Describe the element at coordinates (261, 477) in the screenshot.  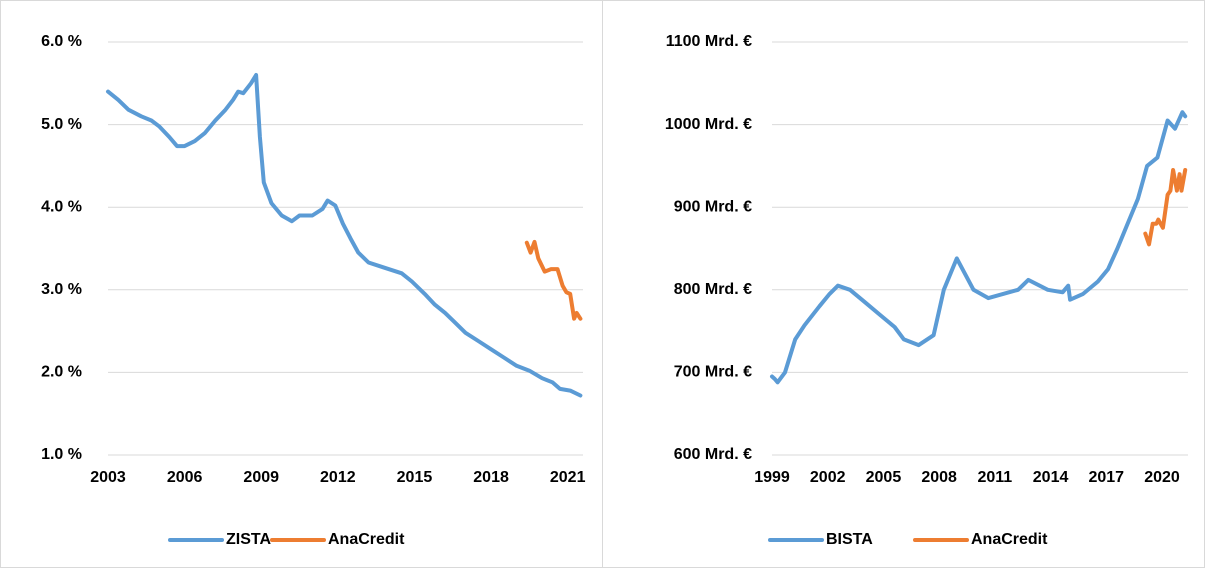
I see `x-tick-label: 2009` at that location.